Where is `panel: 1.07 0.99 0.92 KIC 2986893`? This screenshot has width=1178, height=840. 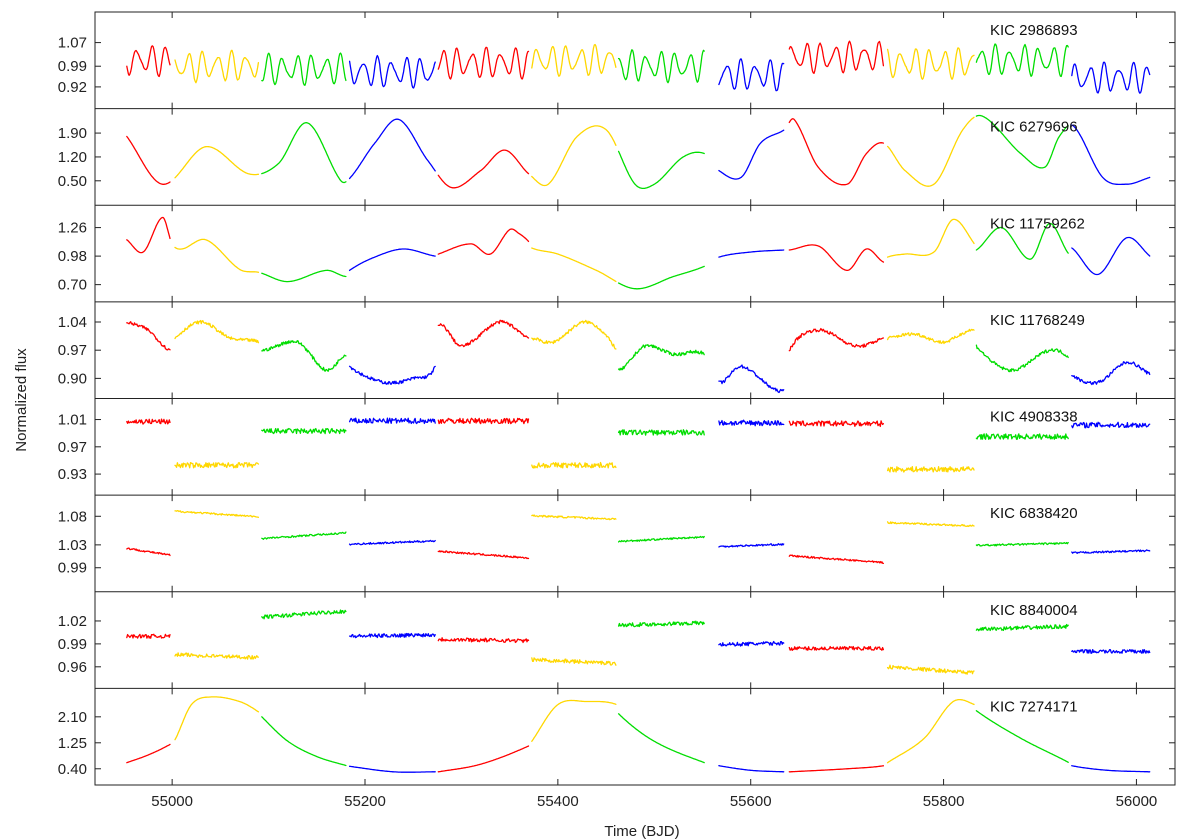 panel: 1.07 0.99 0.92 KIC 2986893 is located at coordinates (616, 60).